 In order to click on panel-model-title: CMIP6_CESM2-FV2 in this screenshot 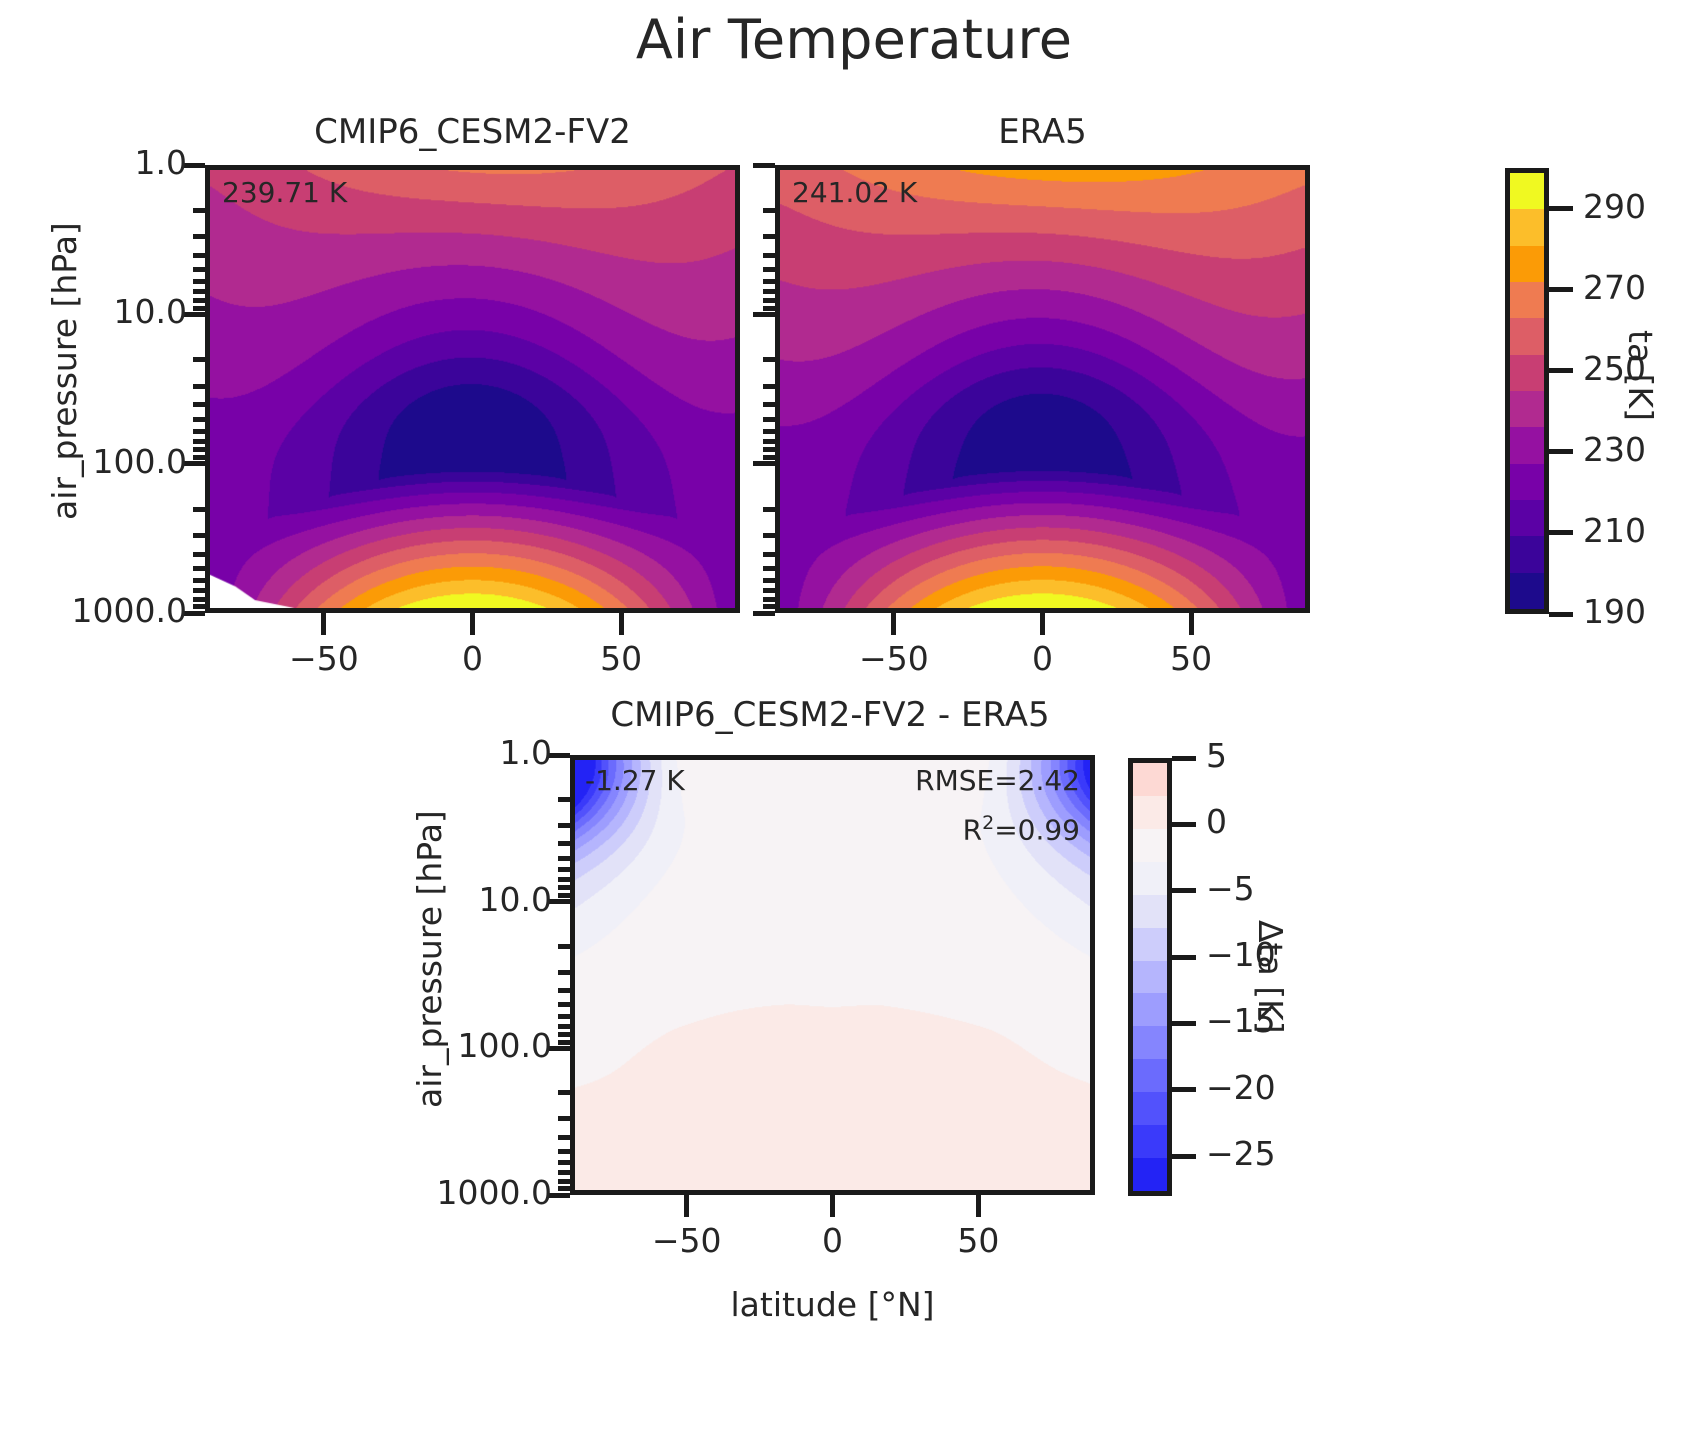, I will do `click(472, 132)`.